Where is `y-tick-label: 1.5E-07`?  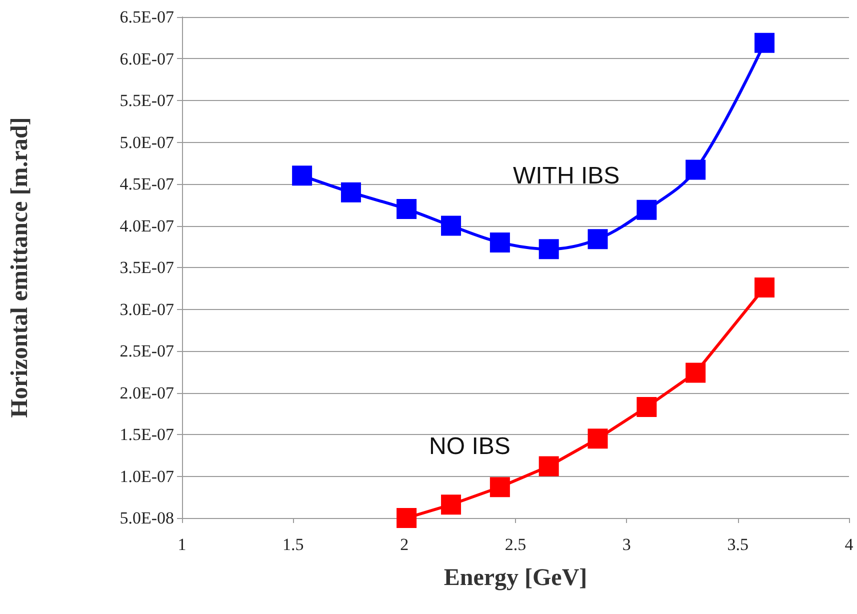 y-tick-label: 1.5E-07 is located at coordinates (147, 434).